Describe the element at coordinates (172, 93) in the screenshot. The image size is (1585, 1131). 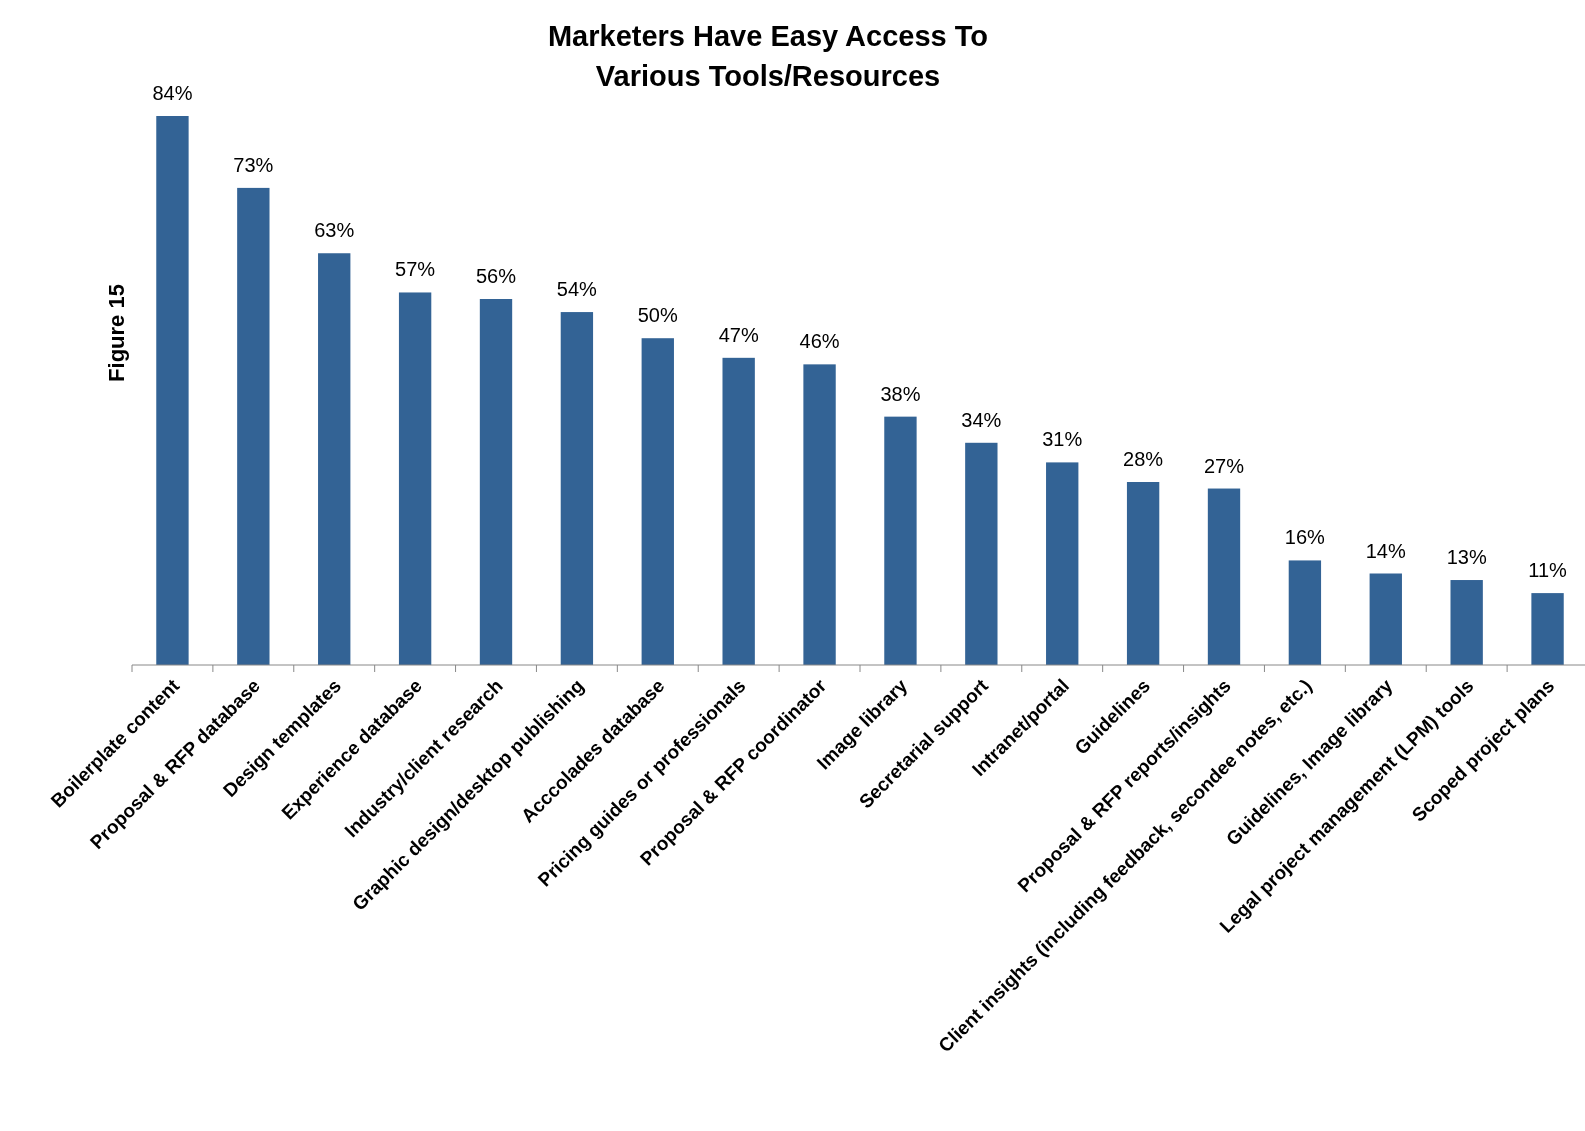
I see `data-label: 84%` at that location.